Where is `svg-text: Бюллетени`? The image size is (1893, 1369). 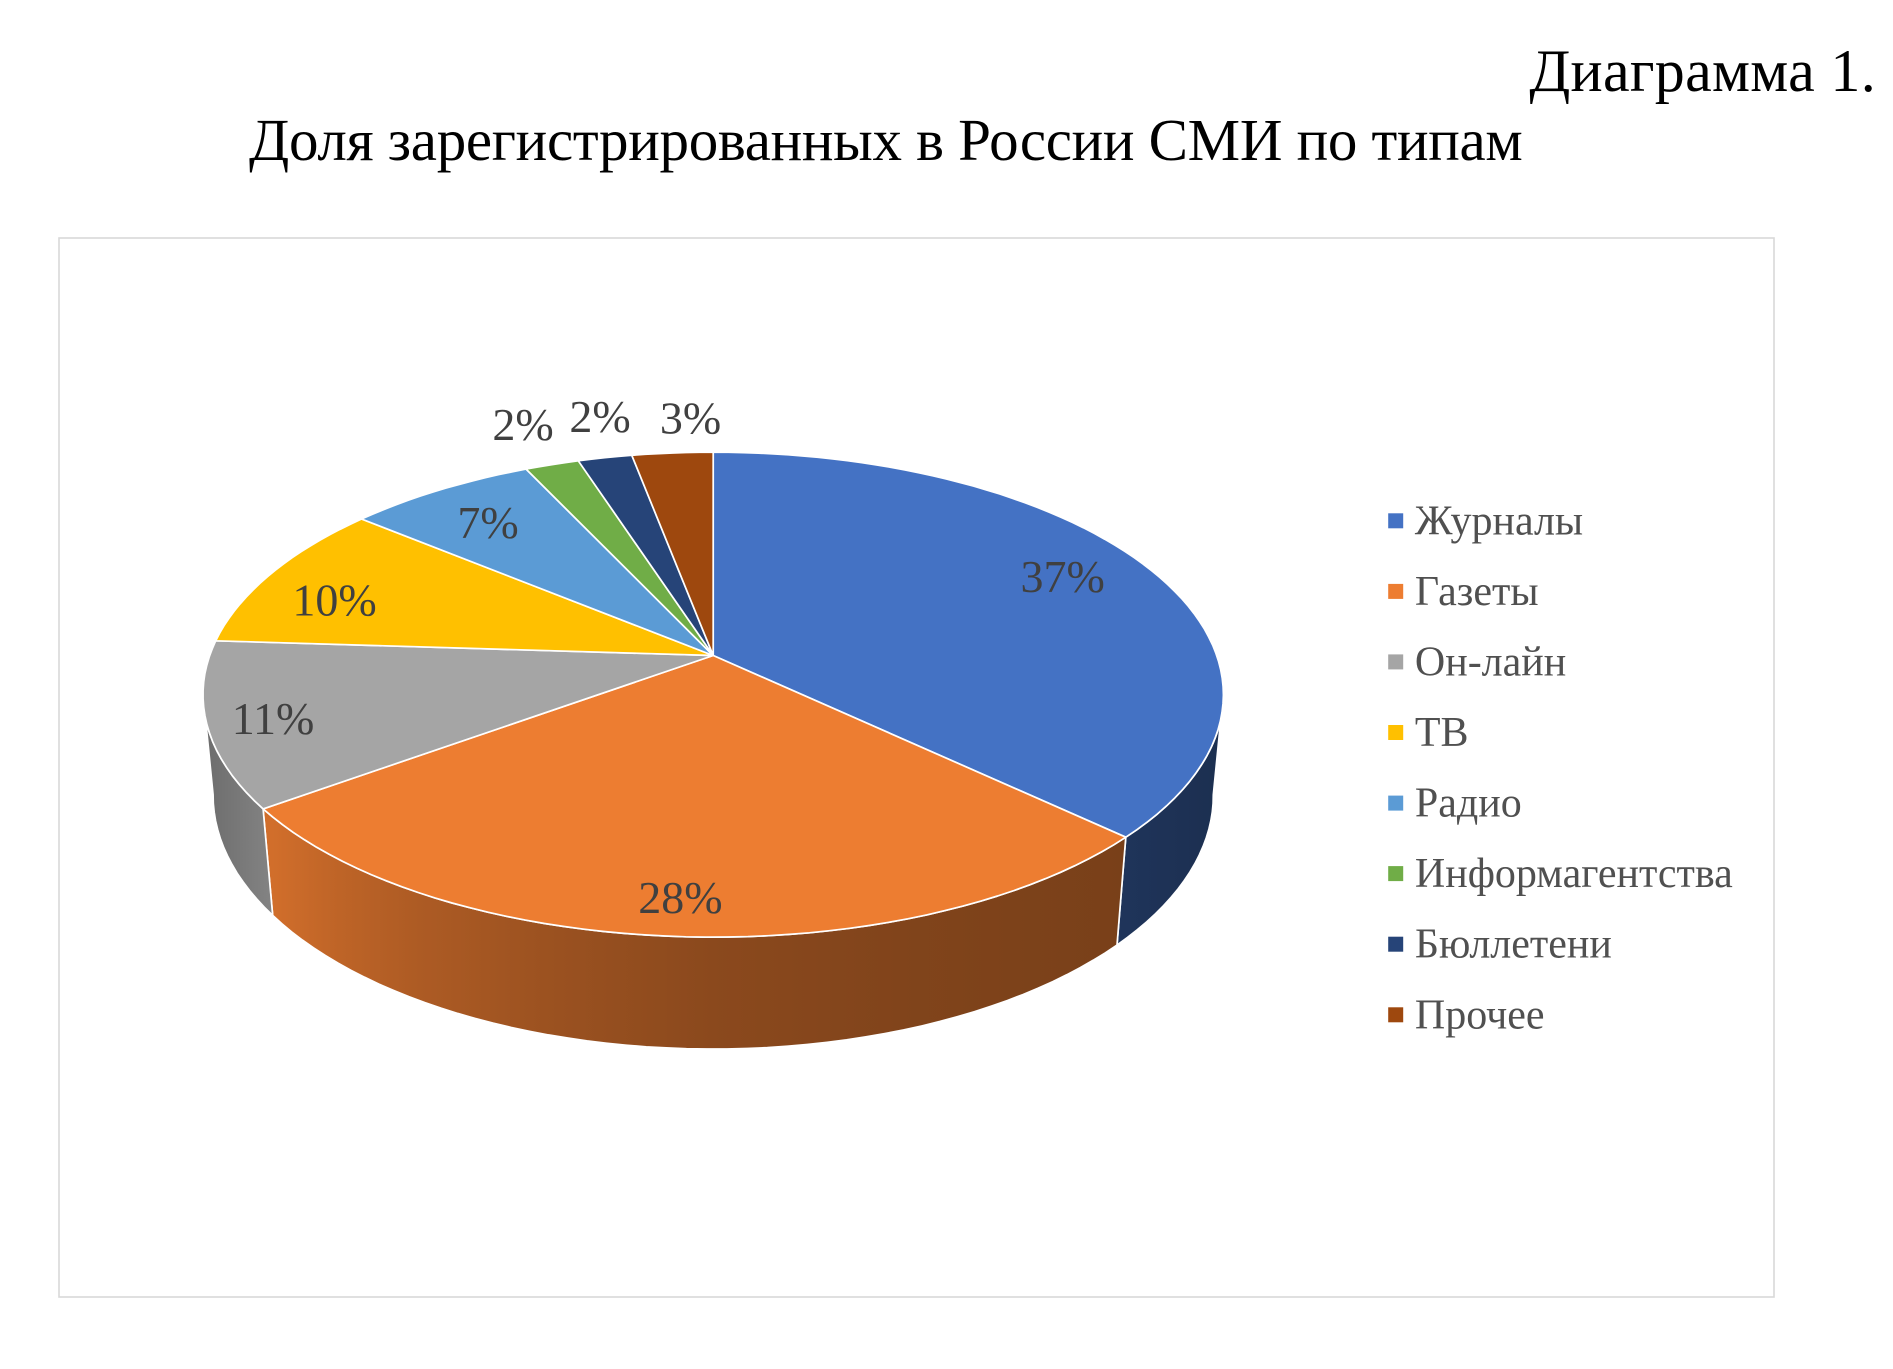 svg-text: Бюллетени is located at coordinates (1513, 945).